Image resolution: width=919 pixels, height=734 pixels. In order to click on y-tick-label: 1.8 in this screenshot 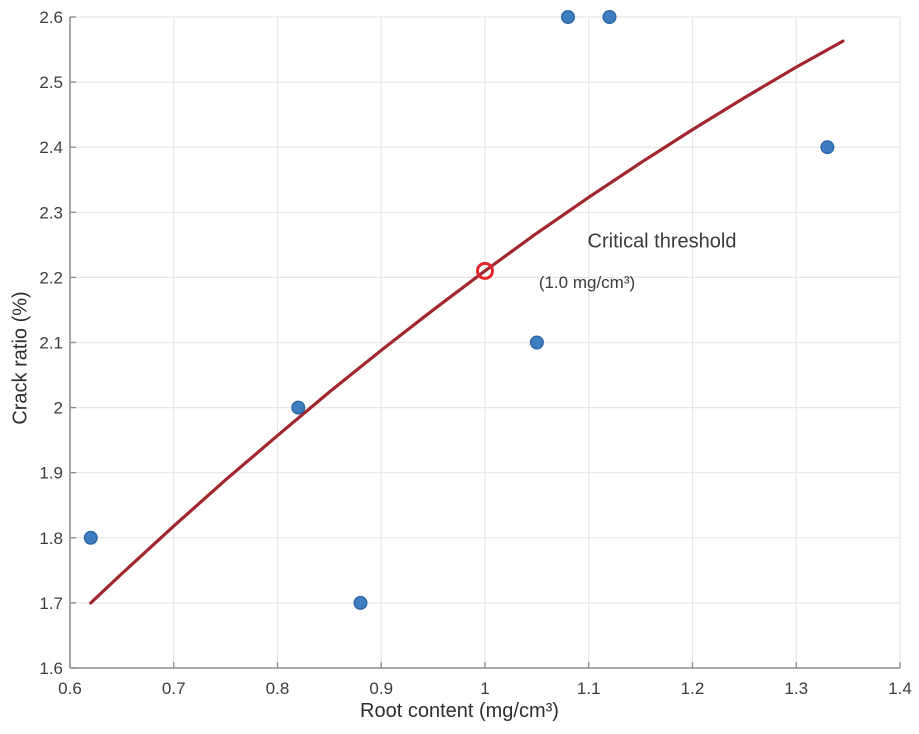, I will do `click(51, 538)`.